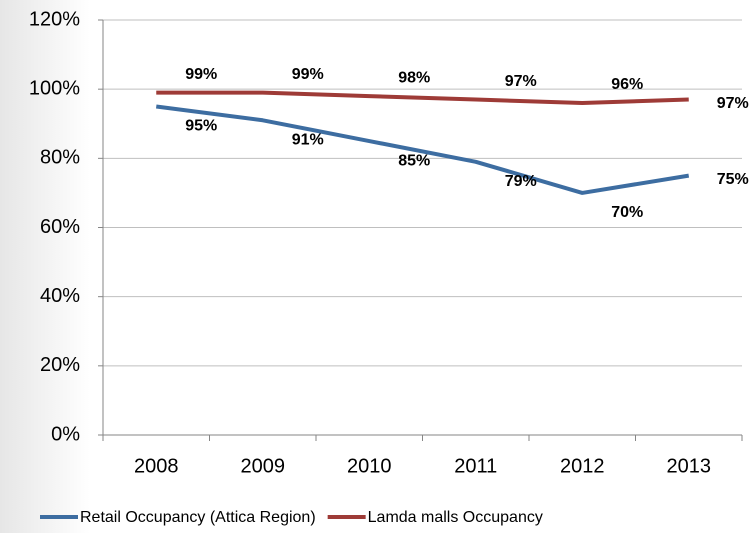 The height and width of the screenshot is (533, 756). Describe the element at coordinates (60, 296) in the screenshot. I see `y-tick-label: 40%` at that location.